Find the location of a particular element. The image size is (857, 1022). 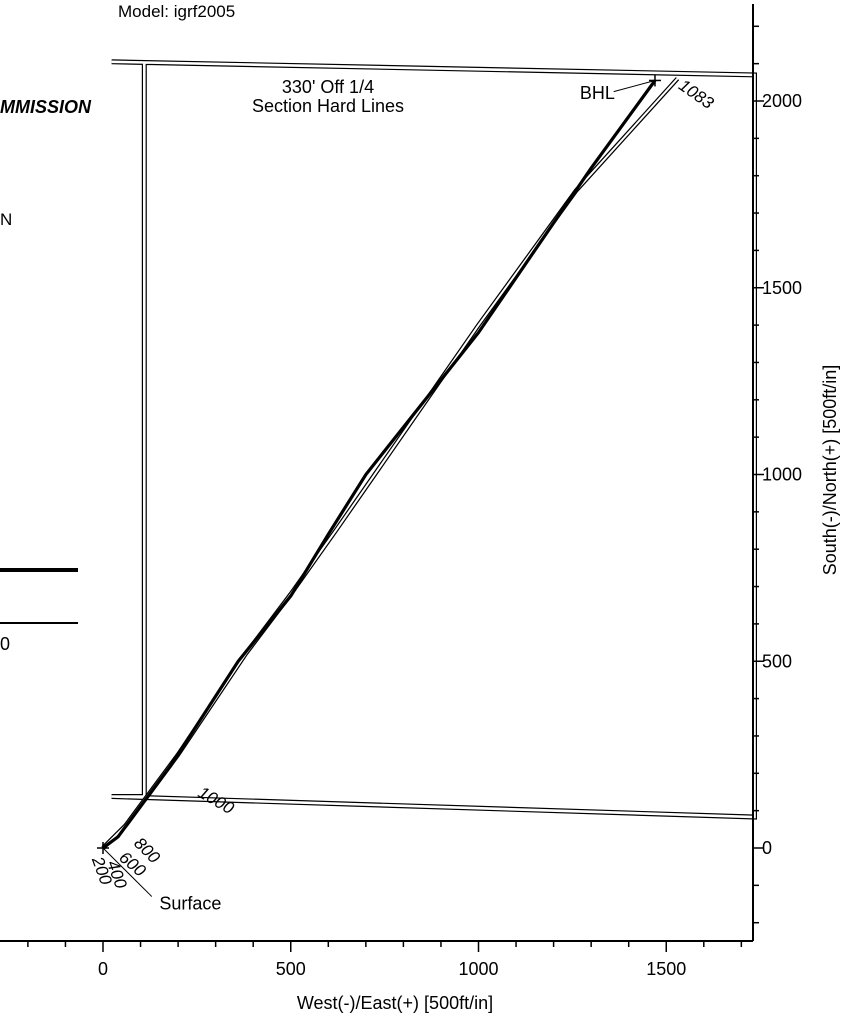

y-tick-label: 1000 is located at coordinates (782, 475).